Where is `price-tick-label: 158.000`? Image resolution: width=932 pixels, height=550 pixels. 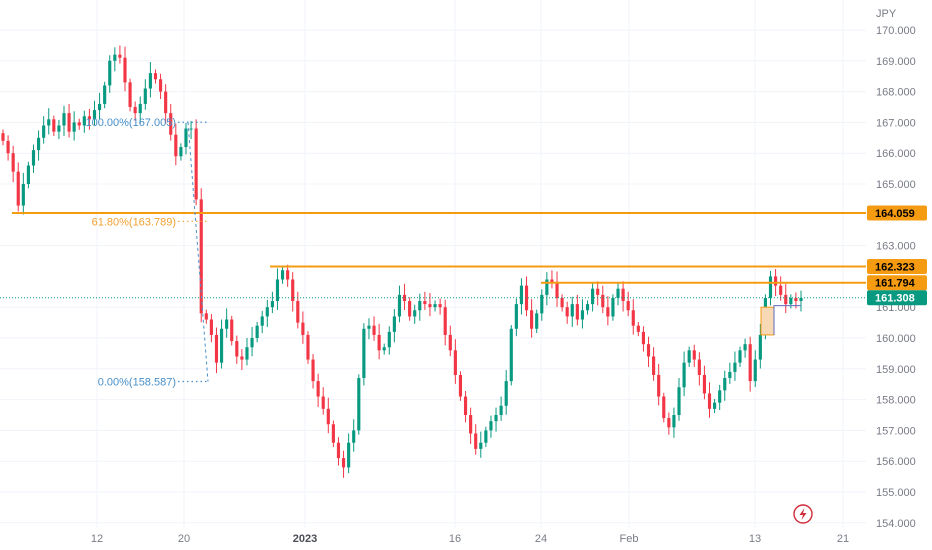
price-tick-label: 158.000 is located at coordinates (896, 401).